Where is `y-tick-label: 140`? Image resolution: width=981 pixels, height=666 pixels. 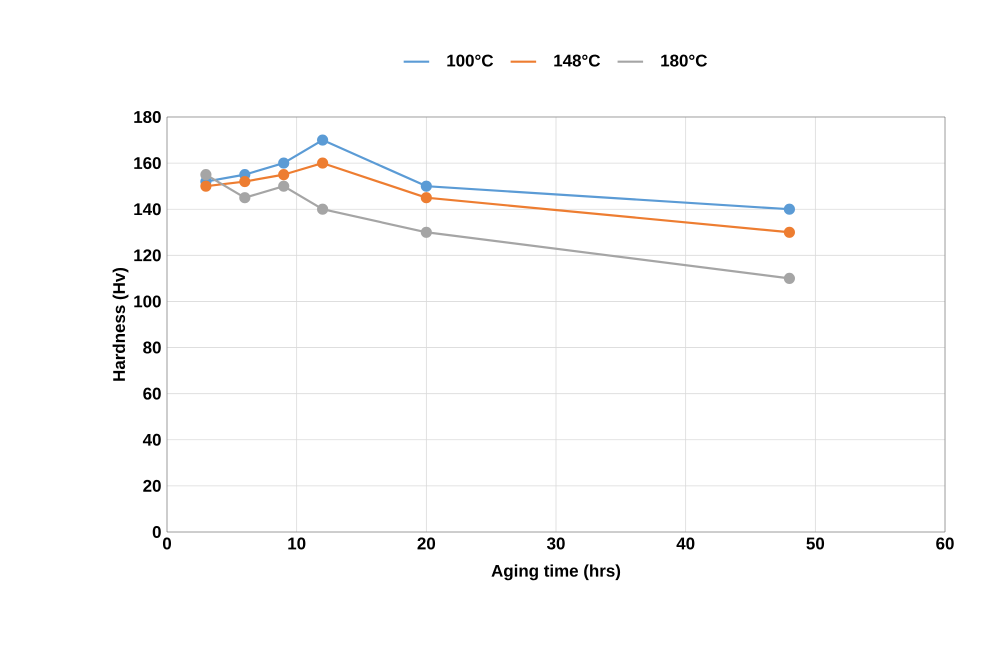
y-tick-label: 140 is located at coordinates (147, 209).